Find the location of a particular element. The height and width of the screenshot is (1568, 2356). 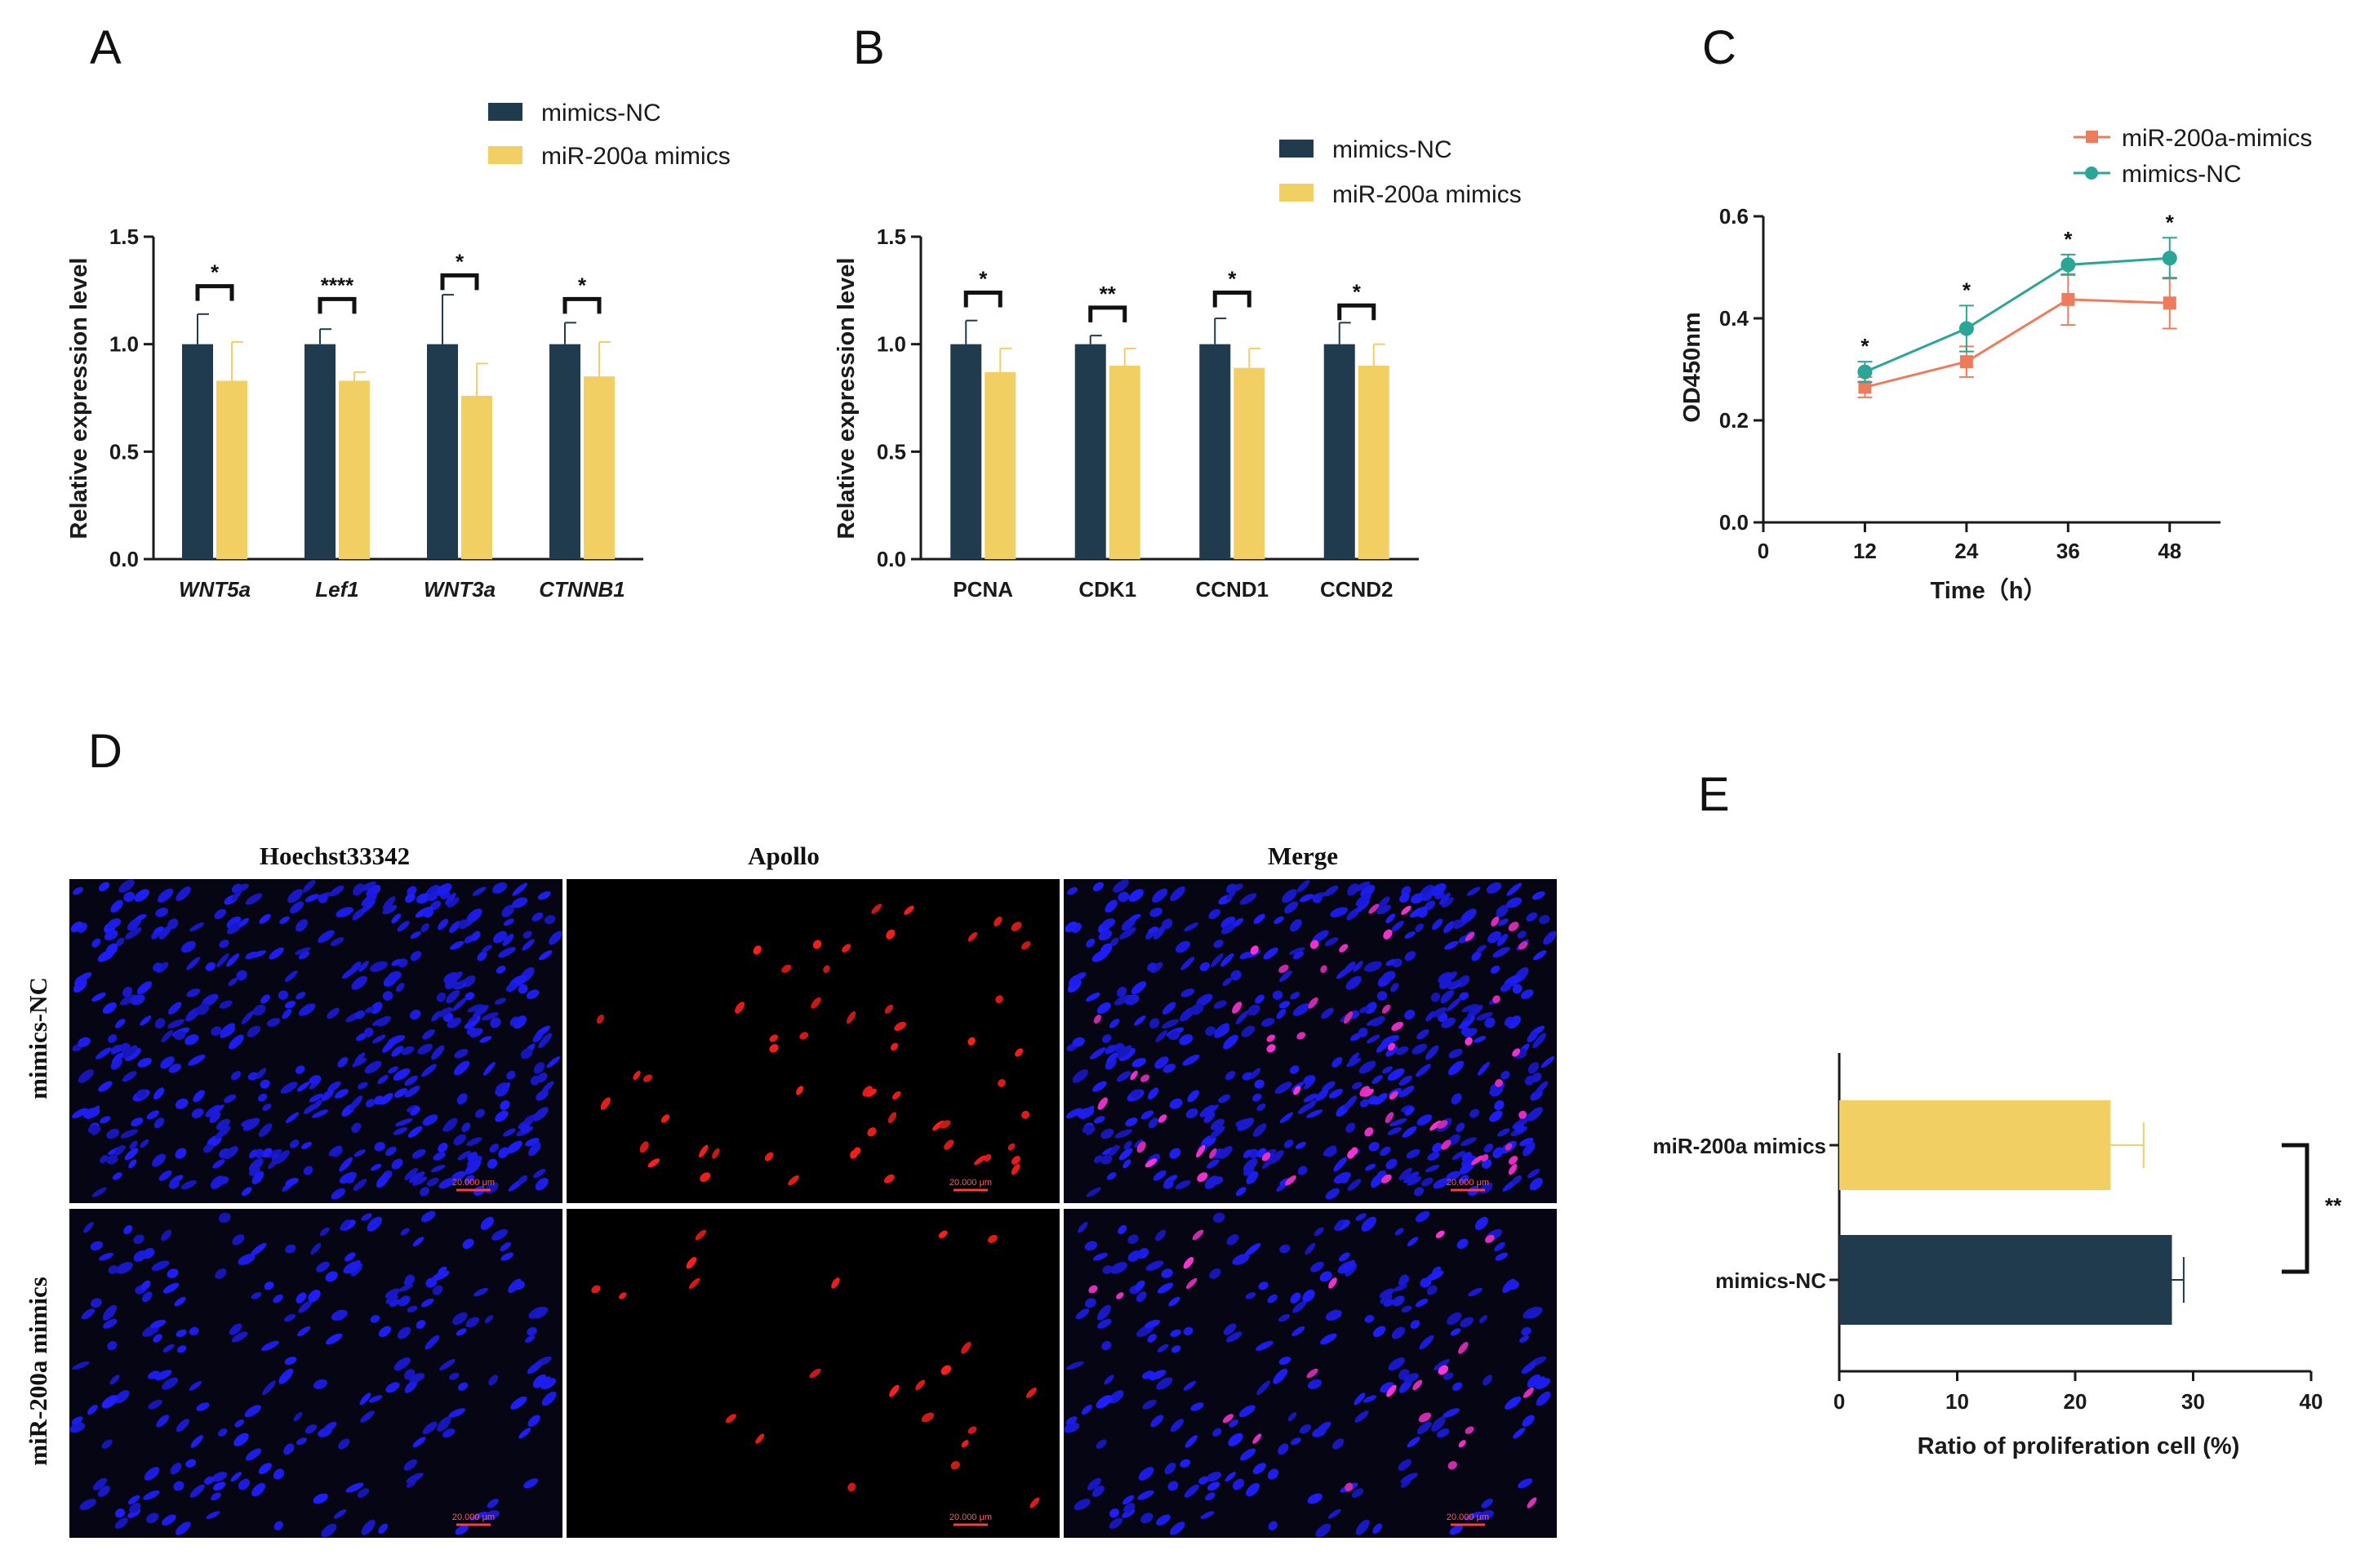

panel-letter-a: A is located at coordinates (106, 47).